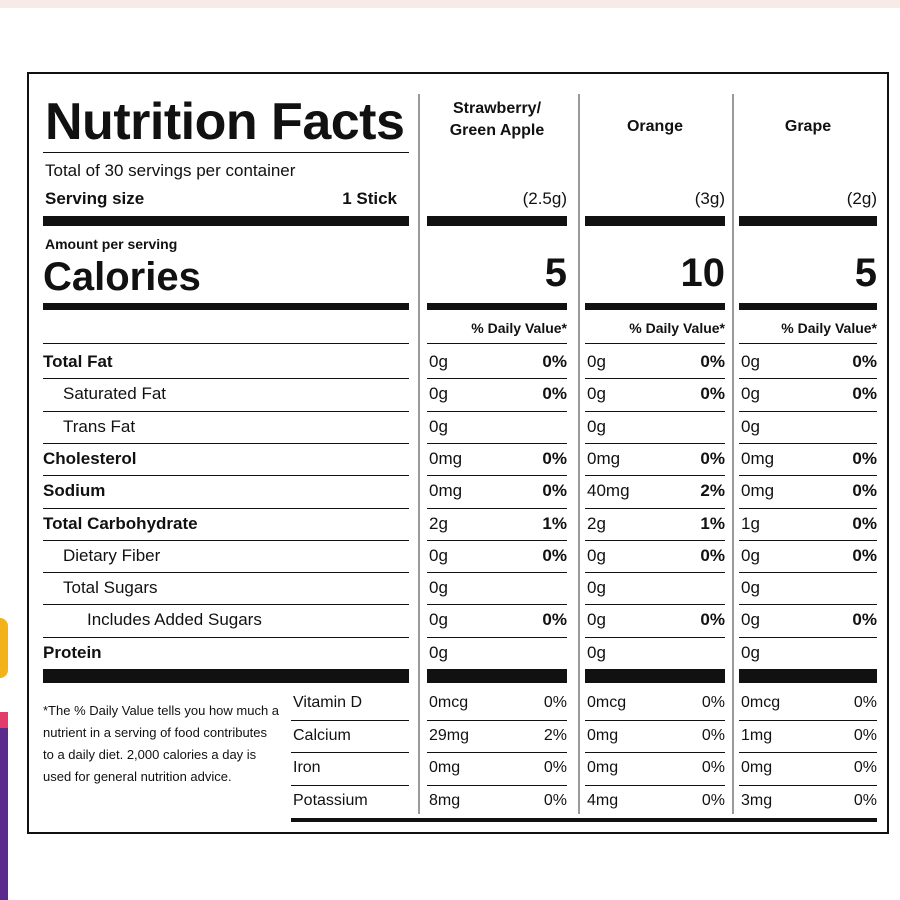  What do you see at coordinates (758, 491) in the screenshot?
I see `nutrient-amount: 0mg` at bounding box center [758, 491].